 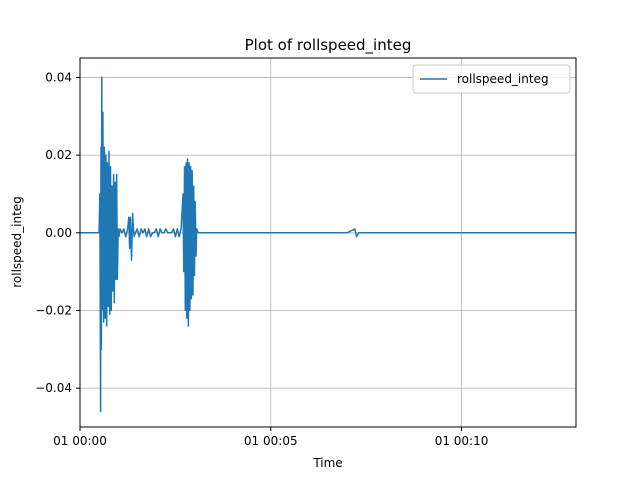 I want to click on legend: rollspeed_integ, so click(x=491, y=79).